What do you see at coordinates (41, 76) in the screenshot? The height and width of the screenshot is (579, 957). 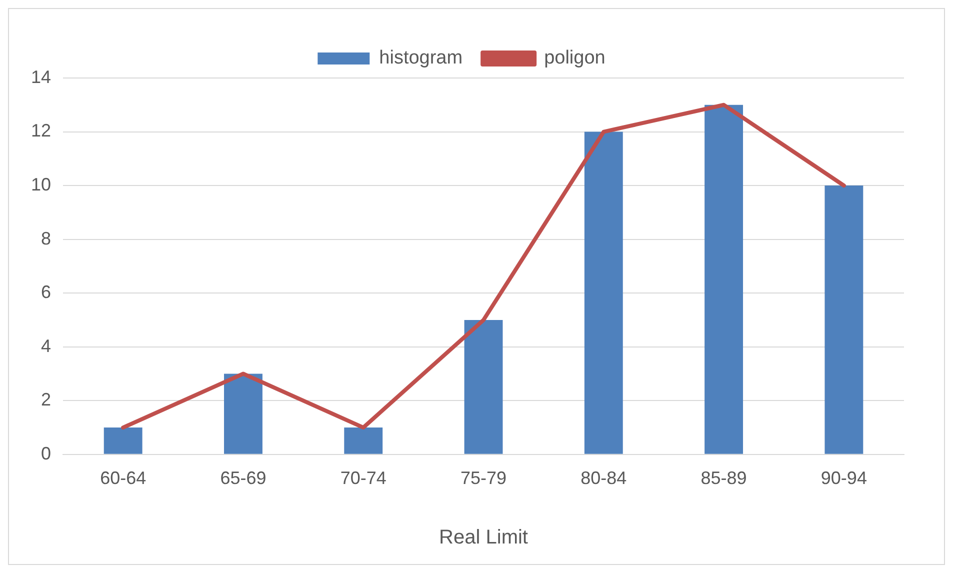 I see `y-tick-label: 14` at bounding box center [41, 76].